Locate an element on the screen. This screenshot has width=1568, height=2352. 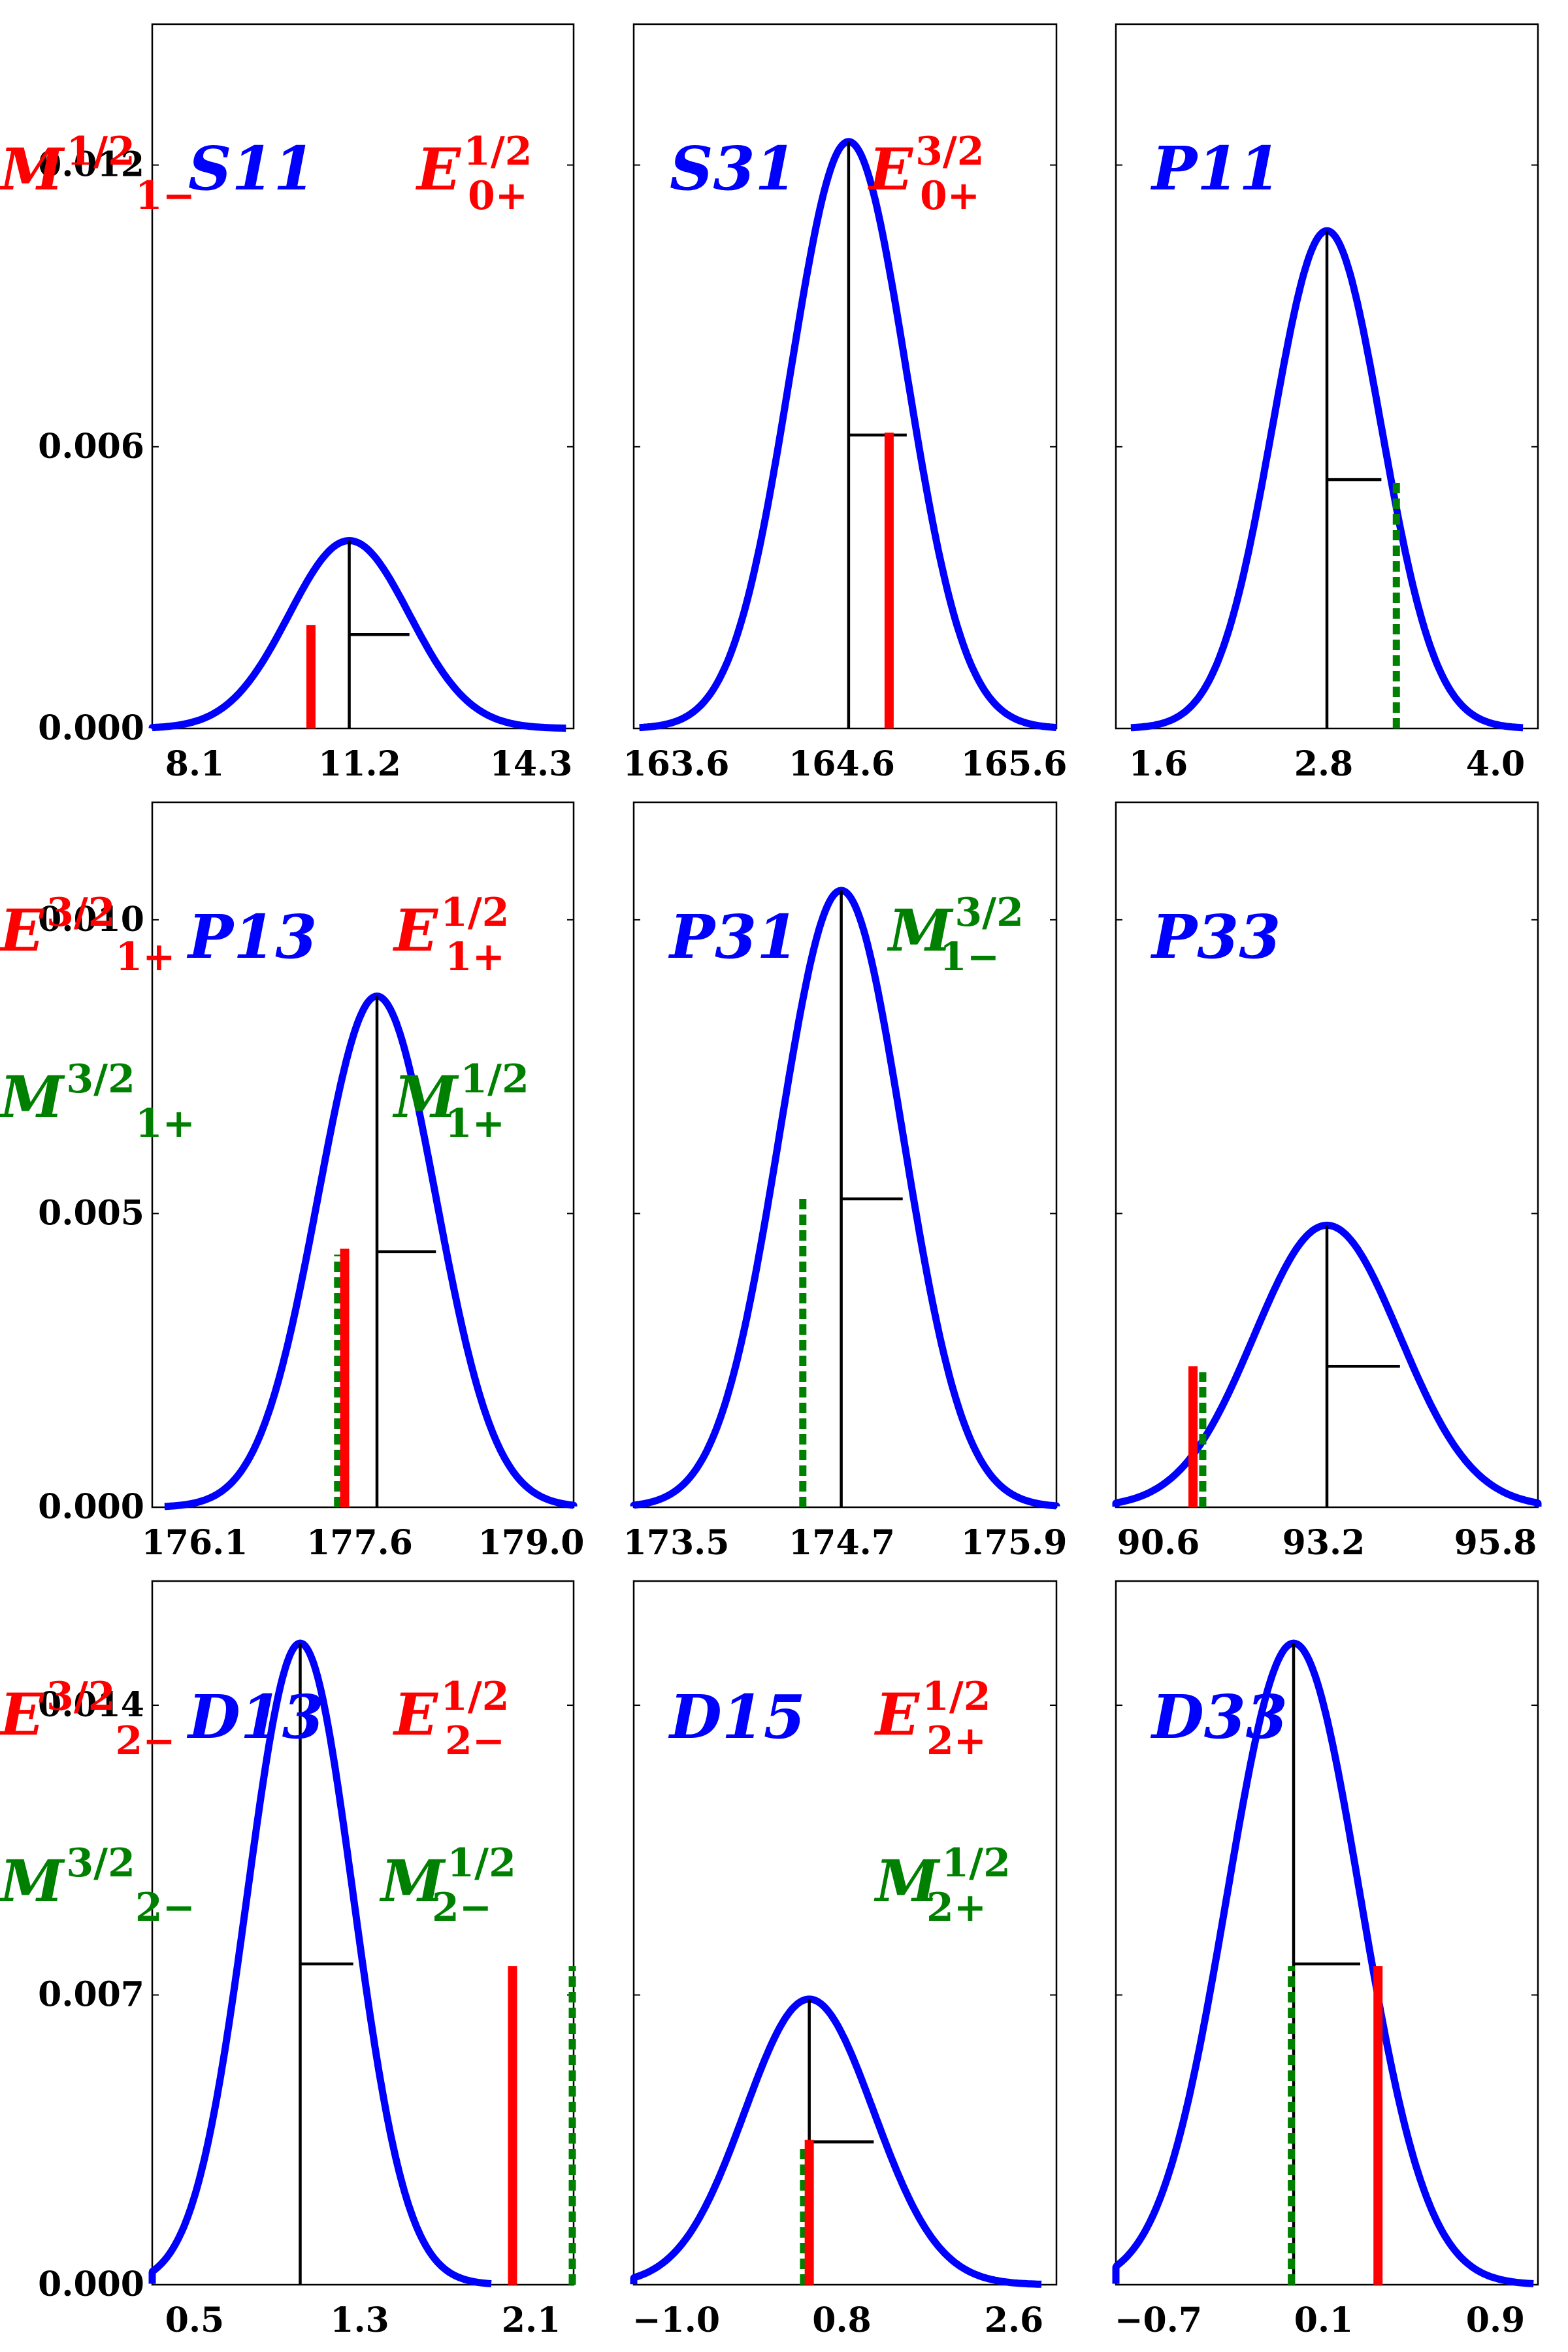
x-tick-label: 176.1 is located at coordinates (195, 1543).